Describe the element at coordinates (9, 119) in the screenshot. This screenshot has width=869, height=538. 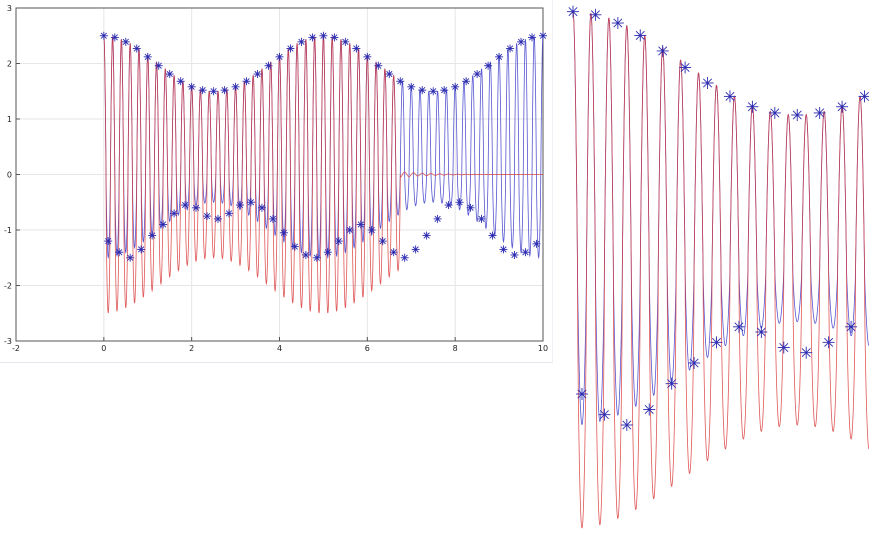
I see `y-tick-label: 1` at that location.